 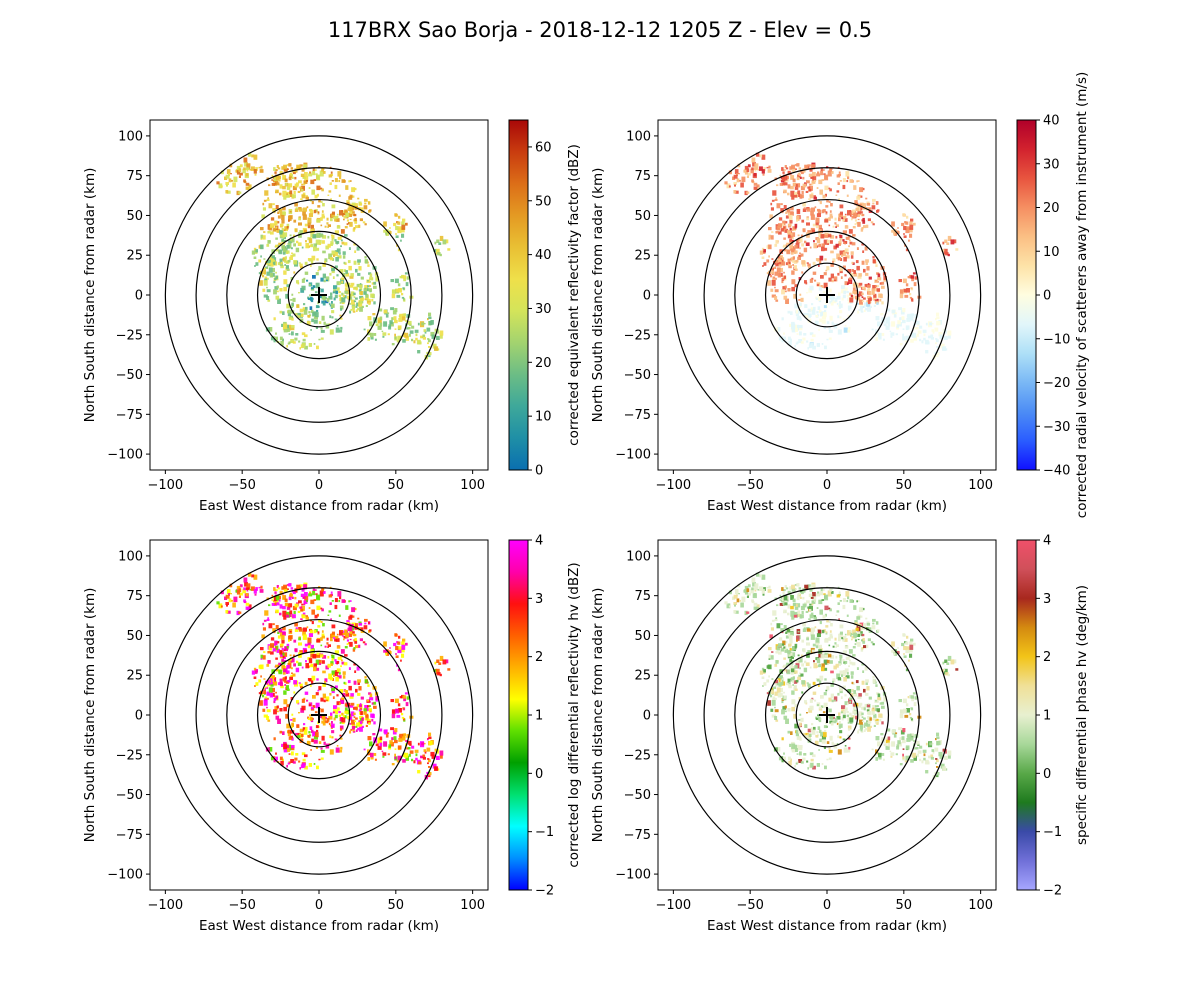 What do you see at coordinates (241, 905) in the screenshot?
I see `x-tick-label: −50` at bounding box center [241, 905].